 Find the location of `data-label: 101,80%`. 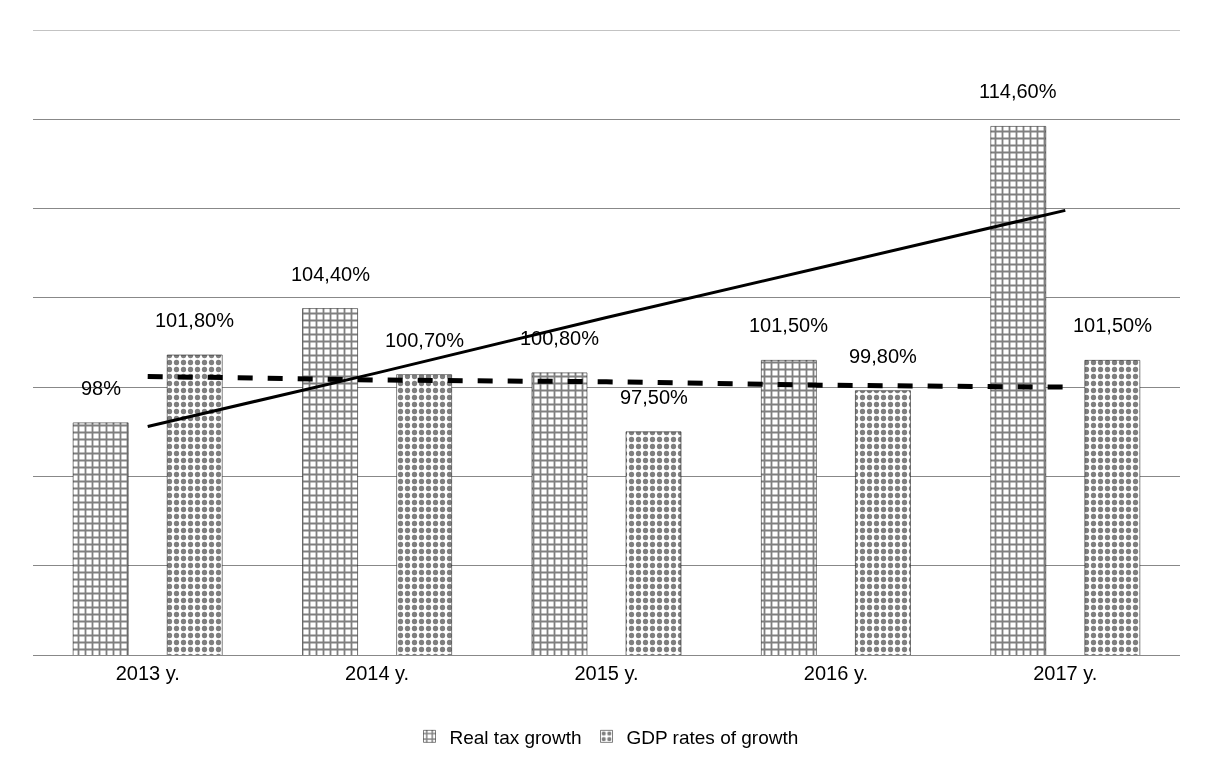

data-label: 101,80% is located at coordinates (195, 320).